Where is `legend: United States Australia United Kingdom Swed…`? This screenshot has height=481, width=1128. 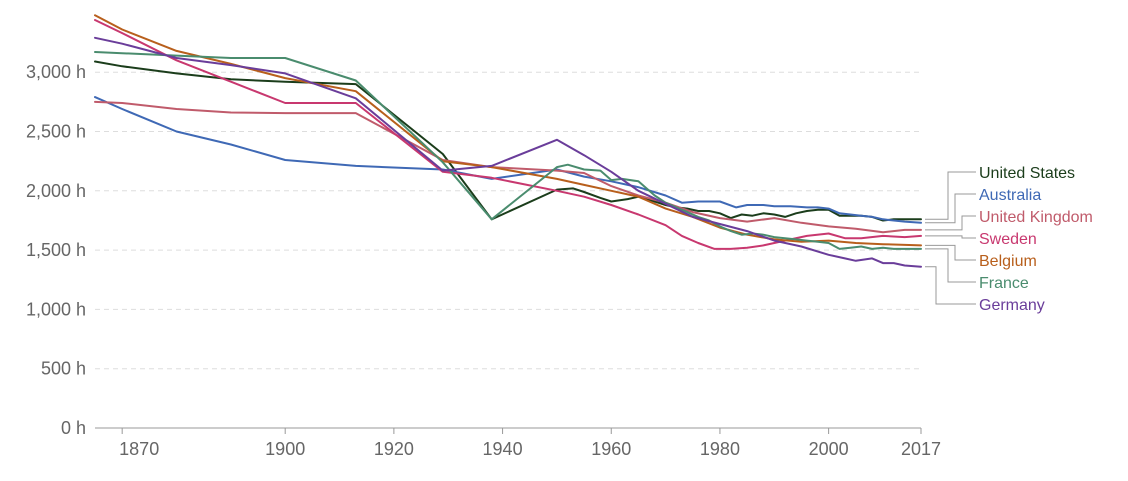 legend: United States Australia United Kingdom Swed… is located at coordinates (1009, 239).